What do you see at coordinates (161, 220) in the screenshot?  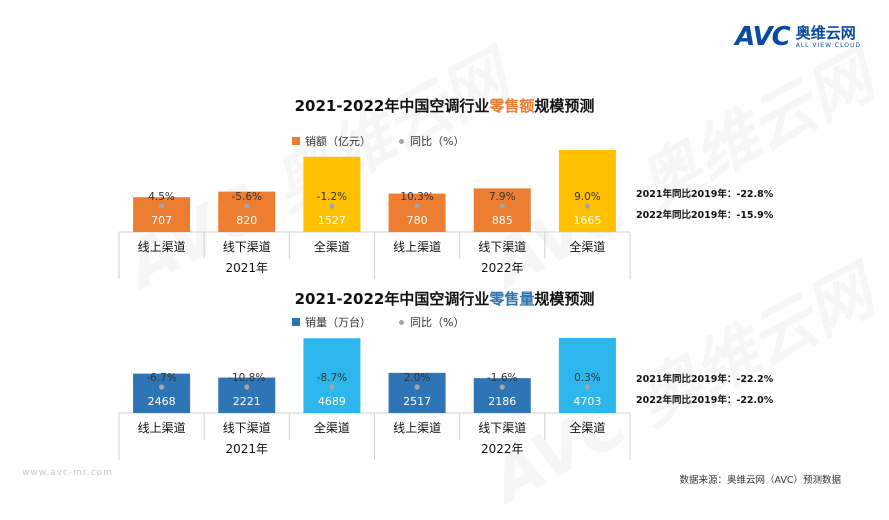 I see `bar-value-label: 707` at bounding box center [161, 220].